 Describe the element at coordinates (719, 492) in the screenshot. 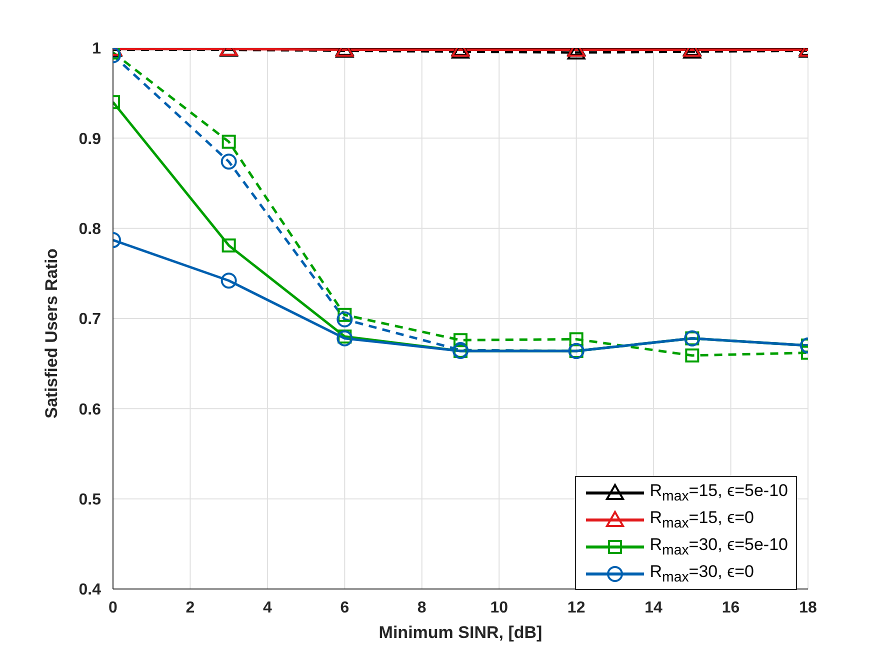

I see `legend-label: R$_{max}$=15, ϵ=5e-10` at that location.